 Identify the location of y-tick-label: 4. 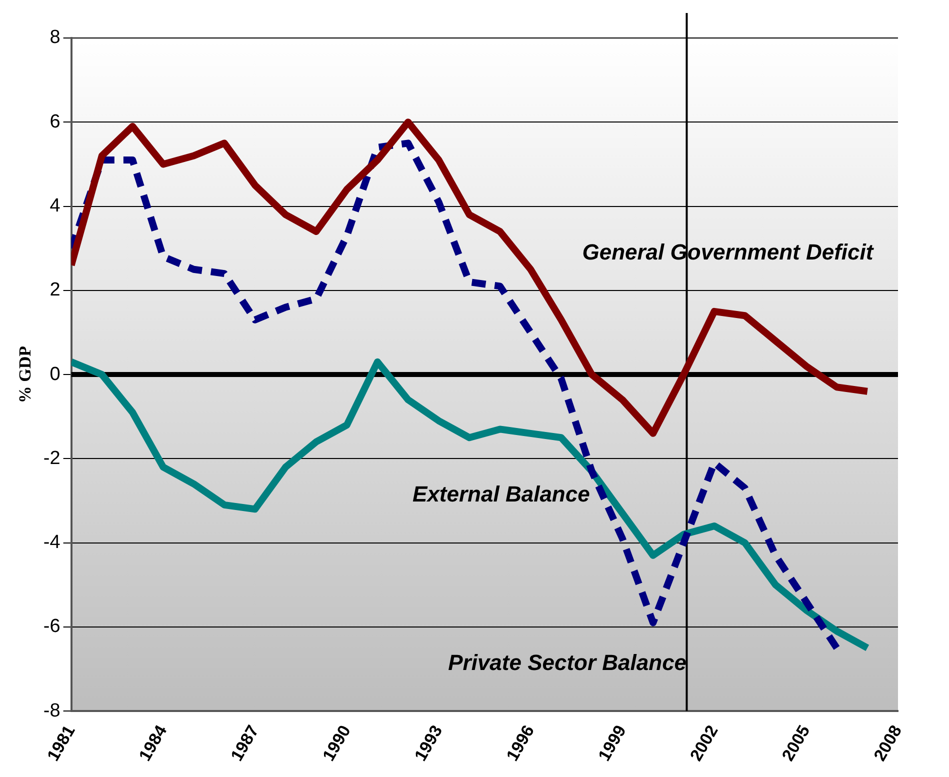
(55, 205).